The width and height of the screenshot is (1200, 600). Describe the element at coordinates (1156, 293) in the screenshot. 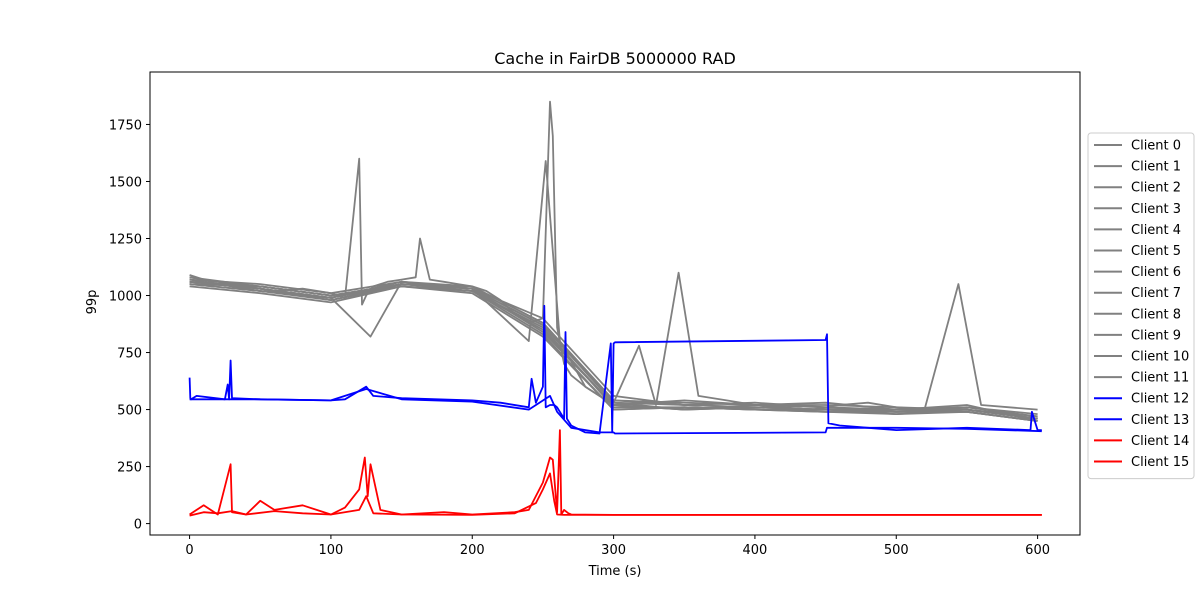

I see `legend-entry-label: Client 7` at that location.